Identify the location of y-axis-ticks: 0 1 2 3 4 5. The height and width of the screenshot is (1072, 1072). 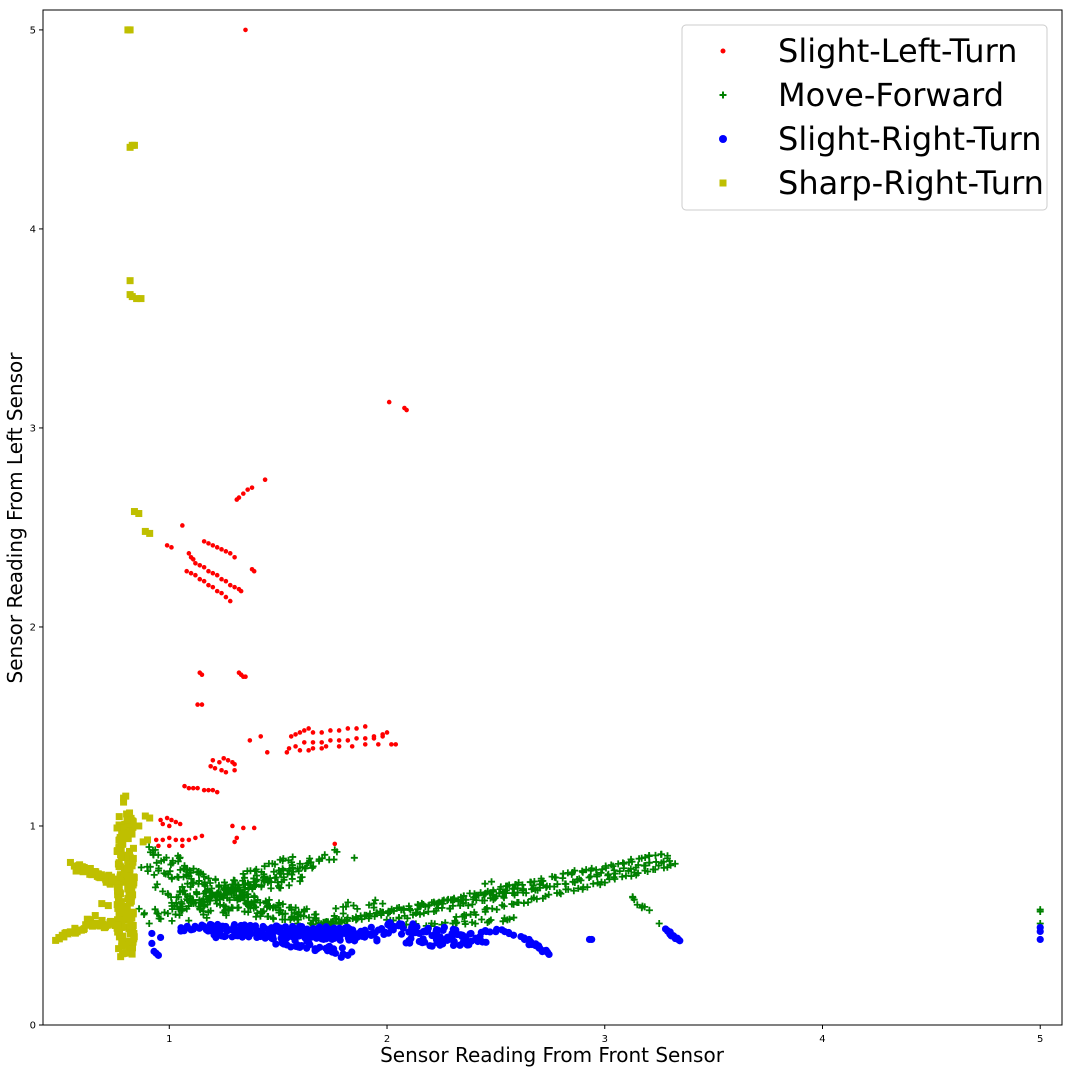
(36, 528).